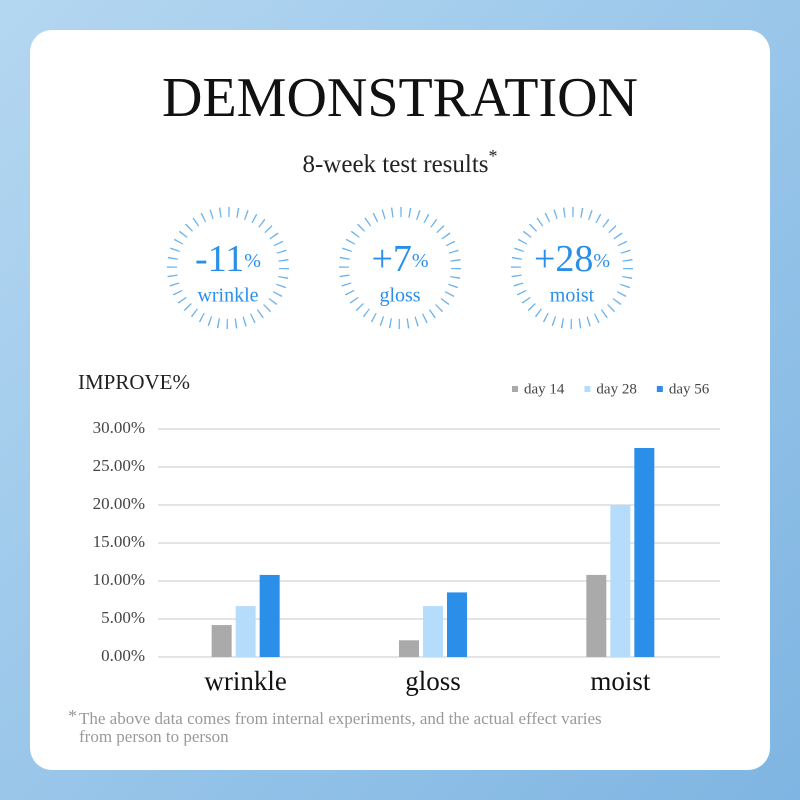 This screenshot has width=800, height=800. What do you see at coordinates (433, 681) in the screenshot?
I see `x-tick-label: gloss` at bounding box center [433, 681].